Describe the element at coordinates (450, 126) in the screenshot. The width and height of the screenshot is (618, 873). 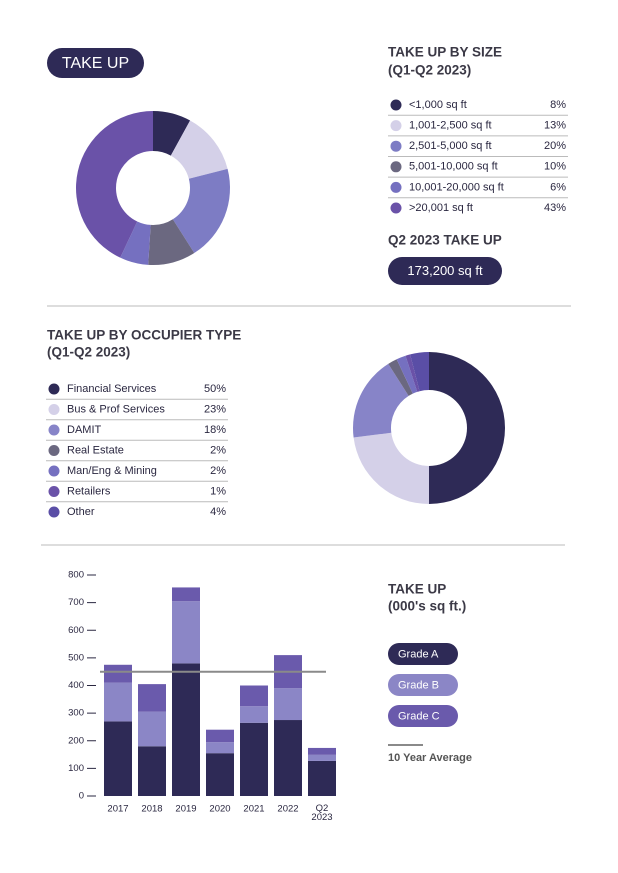
I see `legend-label: 1,001-2,500 sq ft` at that location.